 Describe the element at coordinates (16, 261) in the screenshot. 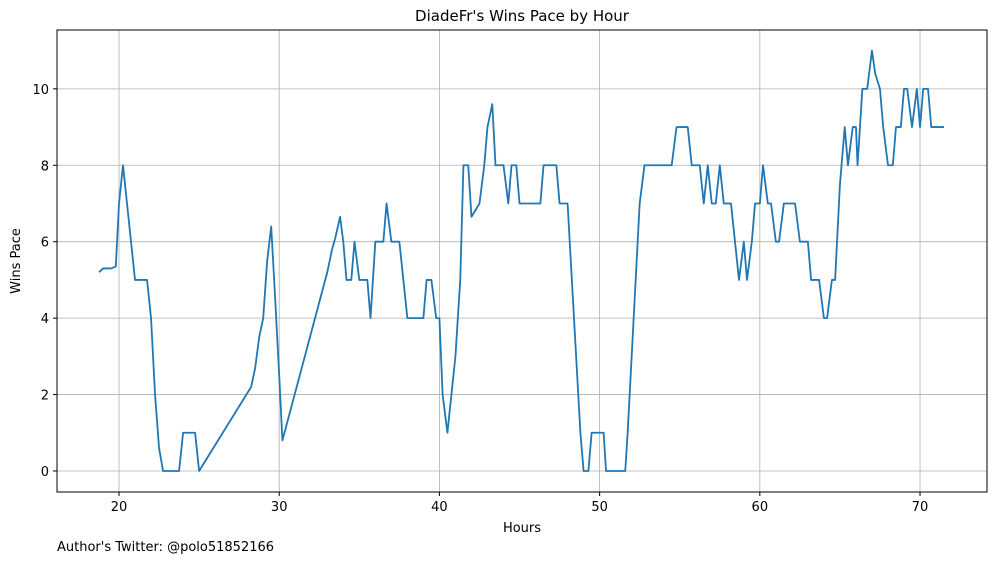

I see `y-axis-label: Wins Pace` at that location.